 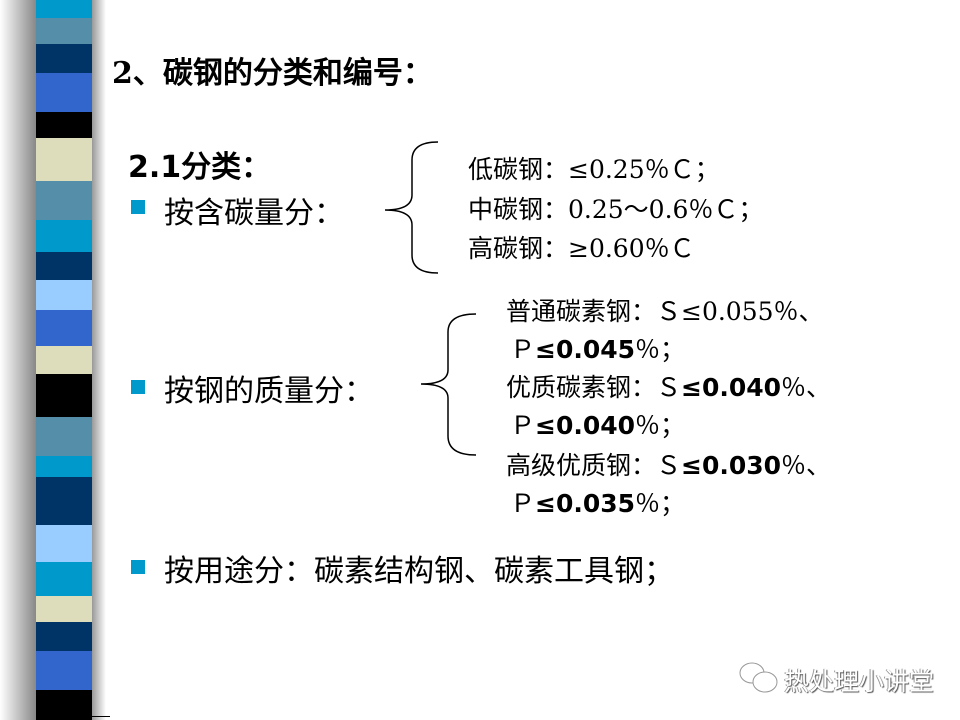 What do you see at coordinates (585, 349) in the screenshot?
I see `quality-item-part: ≤0.045` at bounding box center [585, 349].